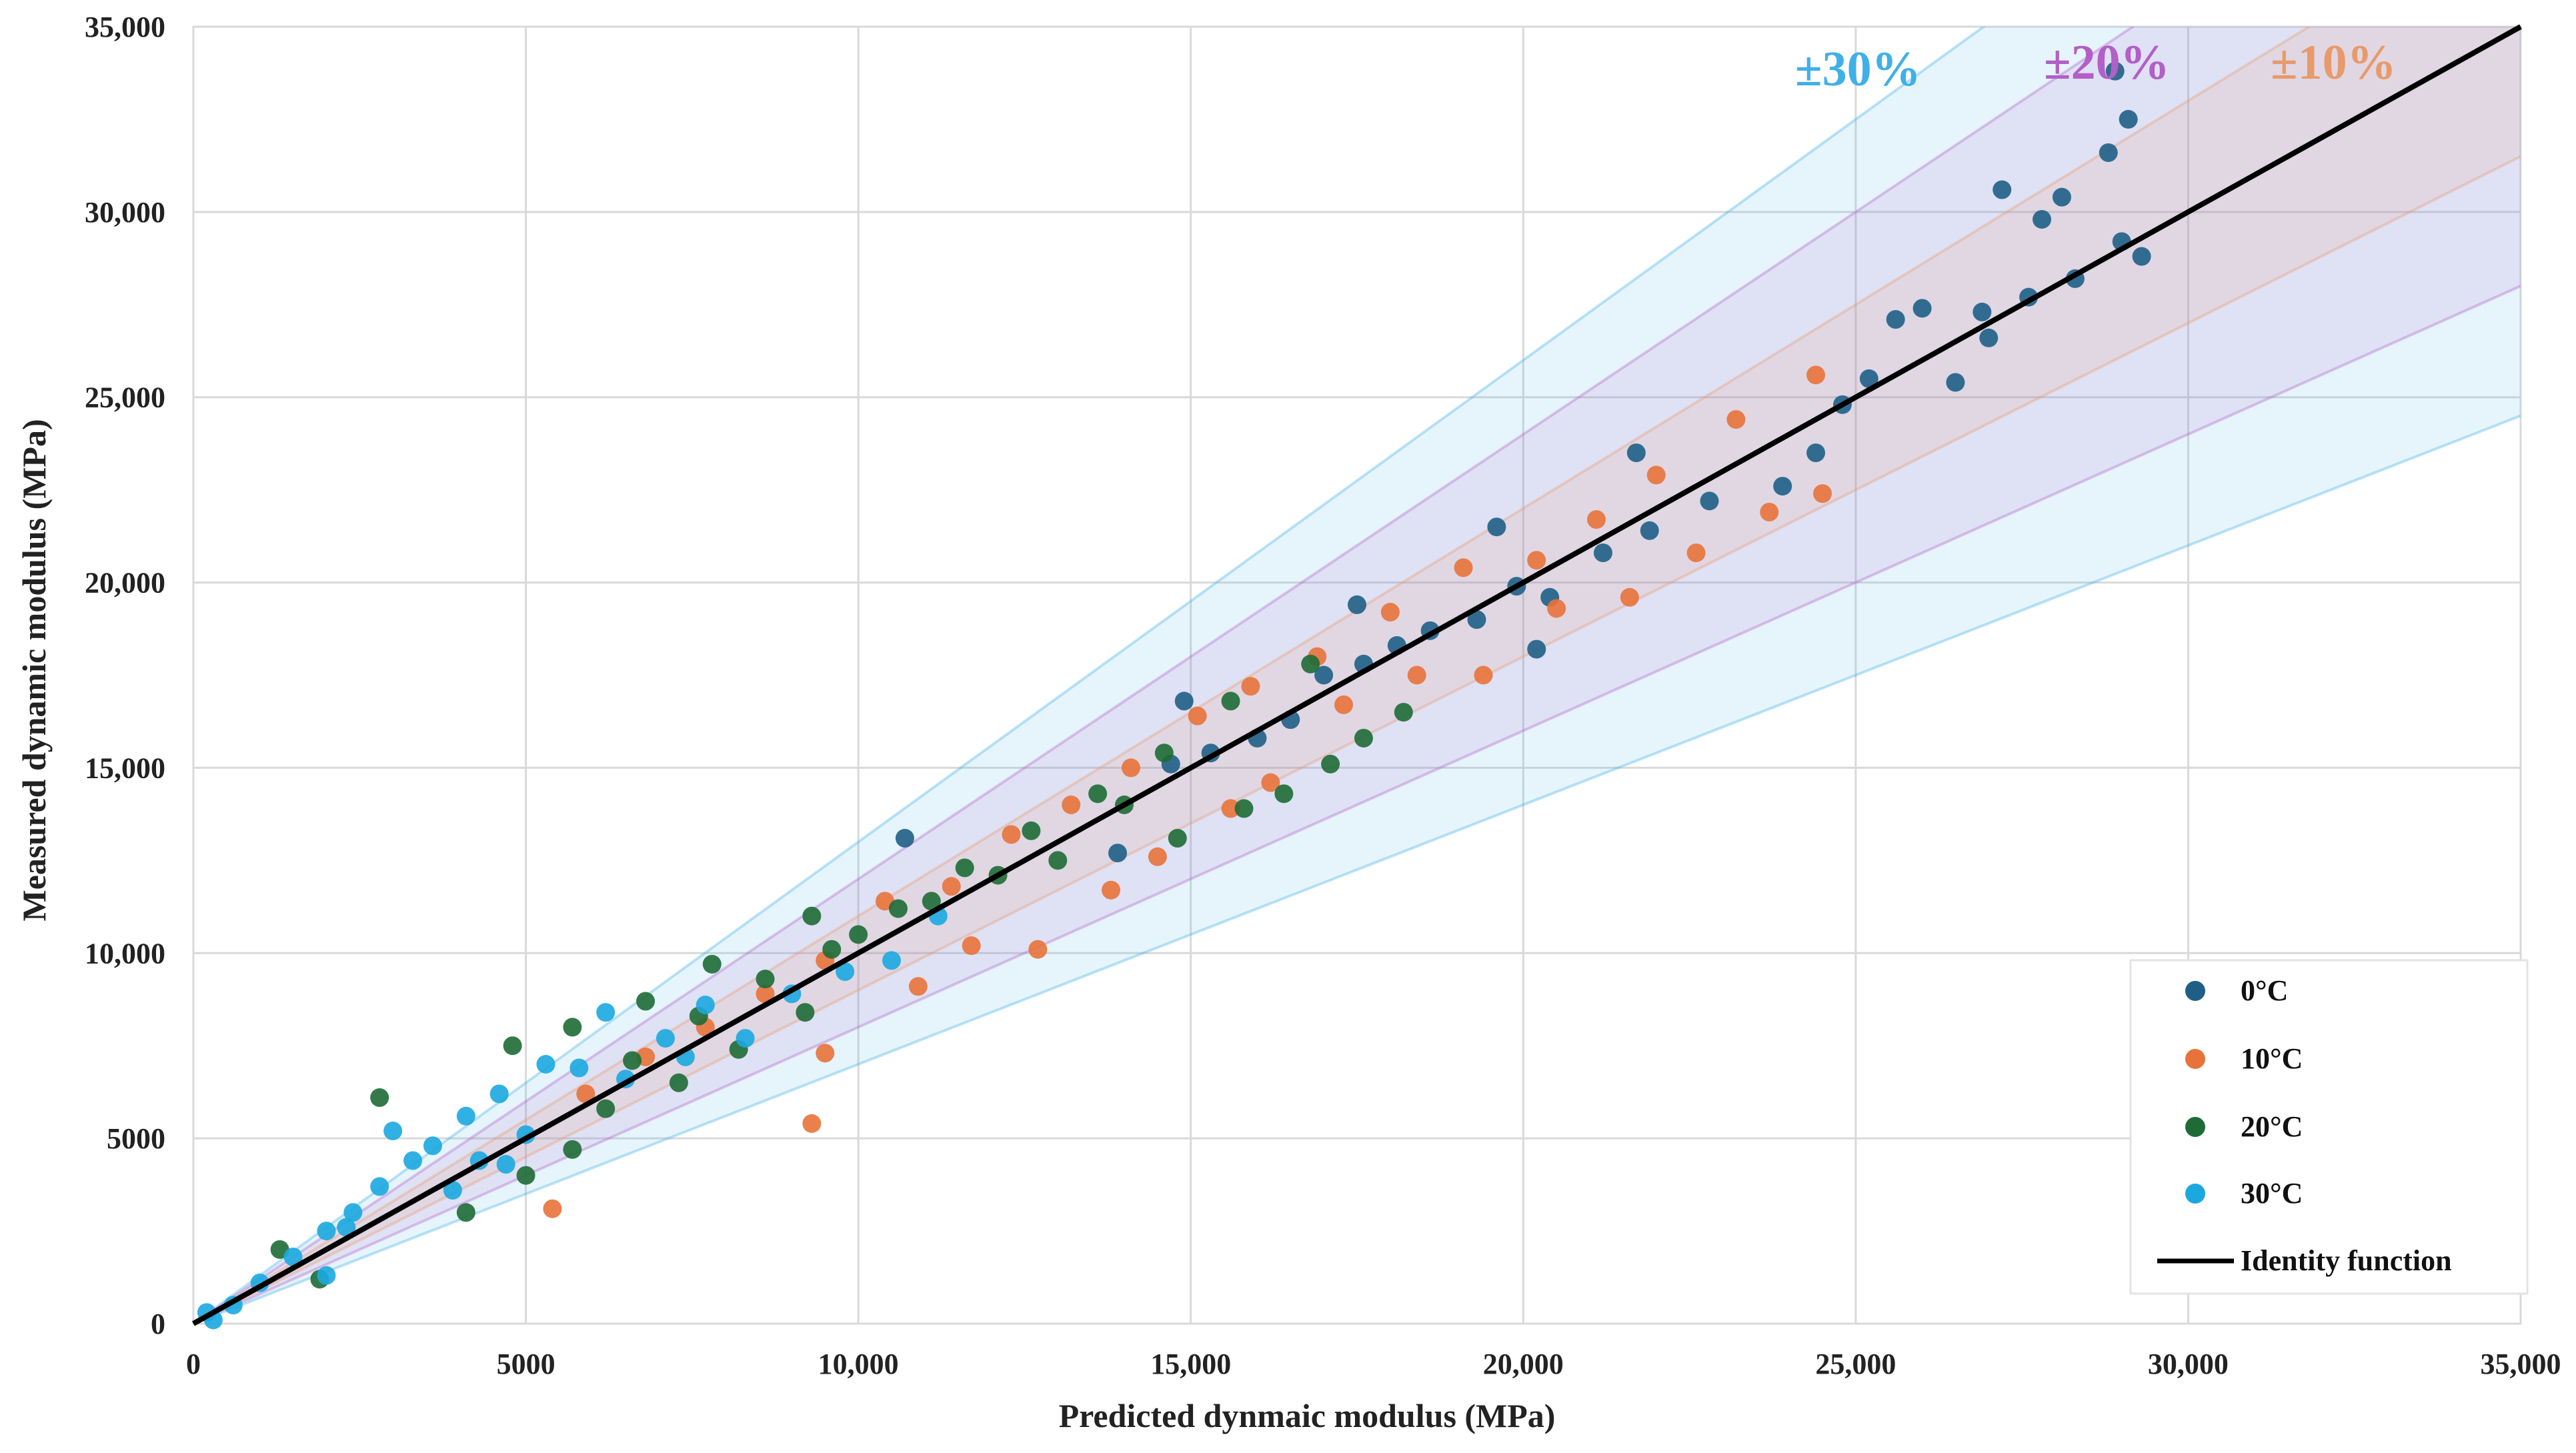 The image size is (2576, 1453). What do you see at coordinates (2195, 1127) in the screenshot?
I see `legend-marker-20c` at bounding box center [2195, 1127].